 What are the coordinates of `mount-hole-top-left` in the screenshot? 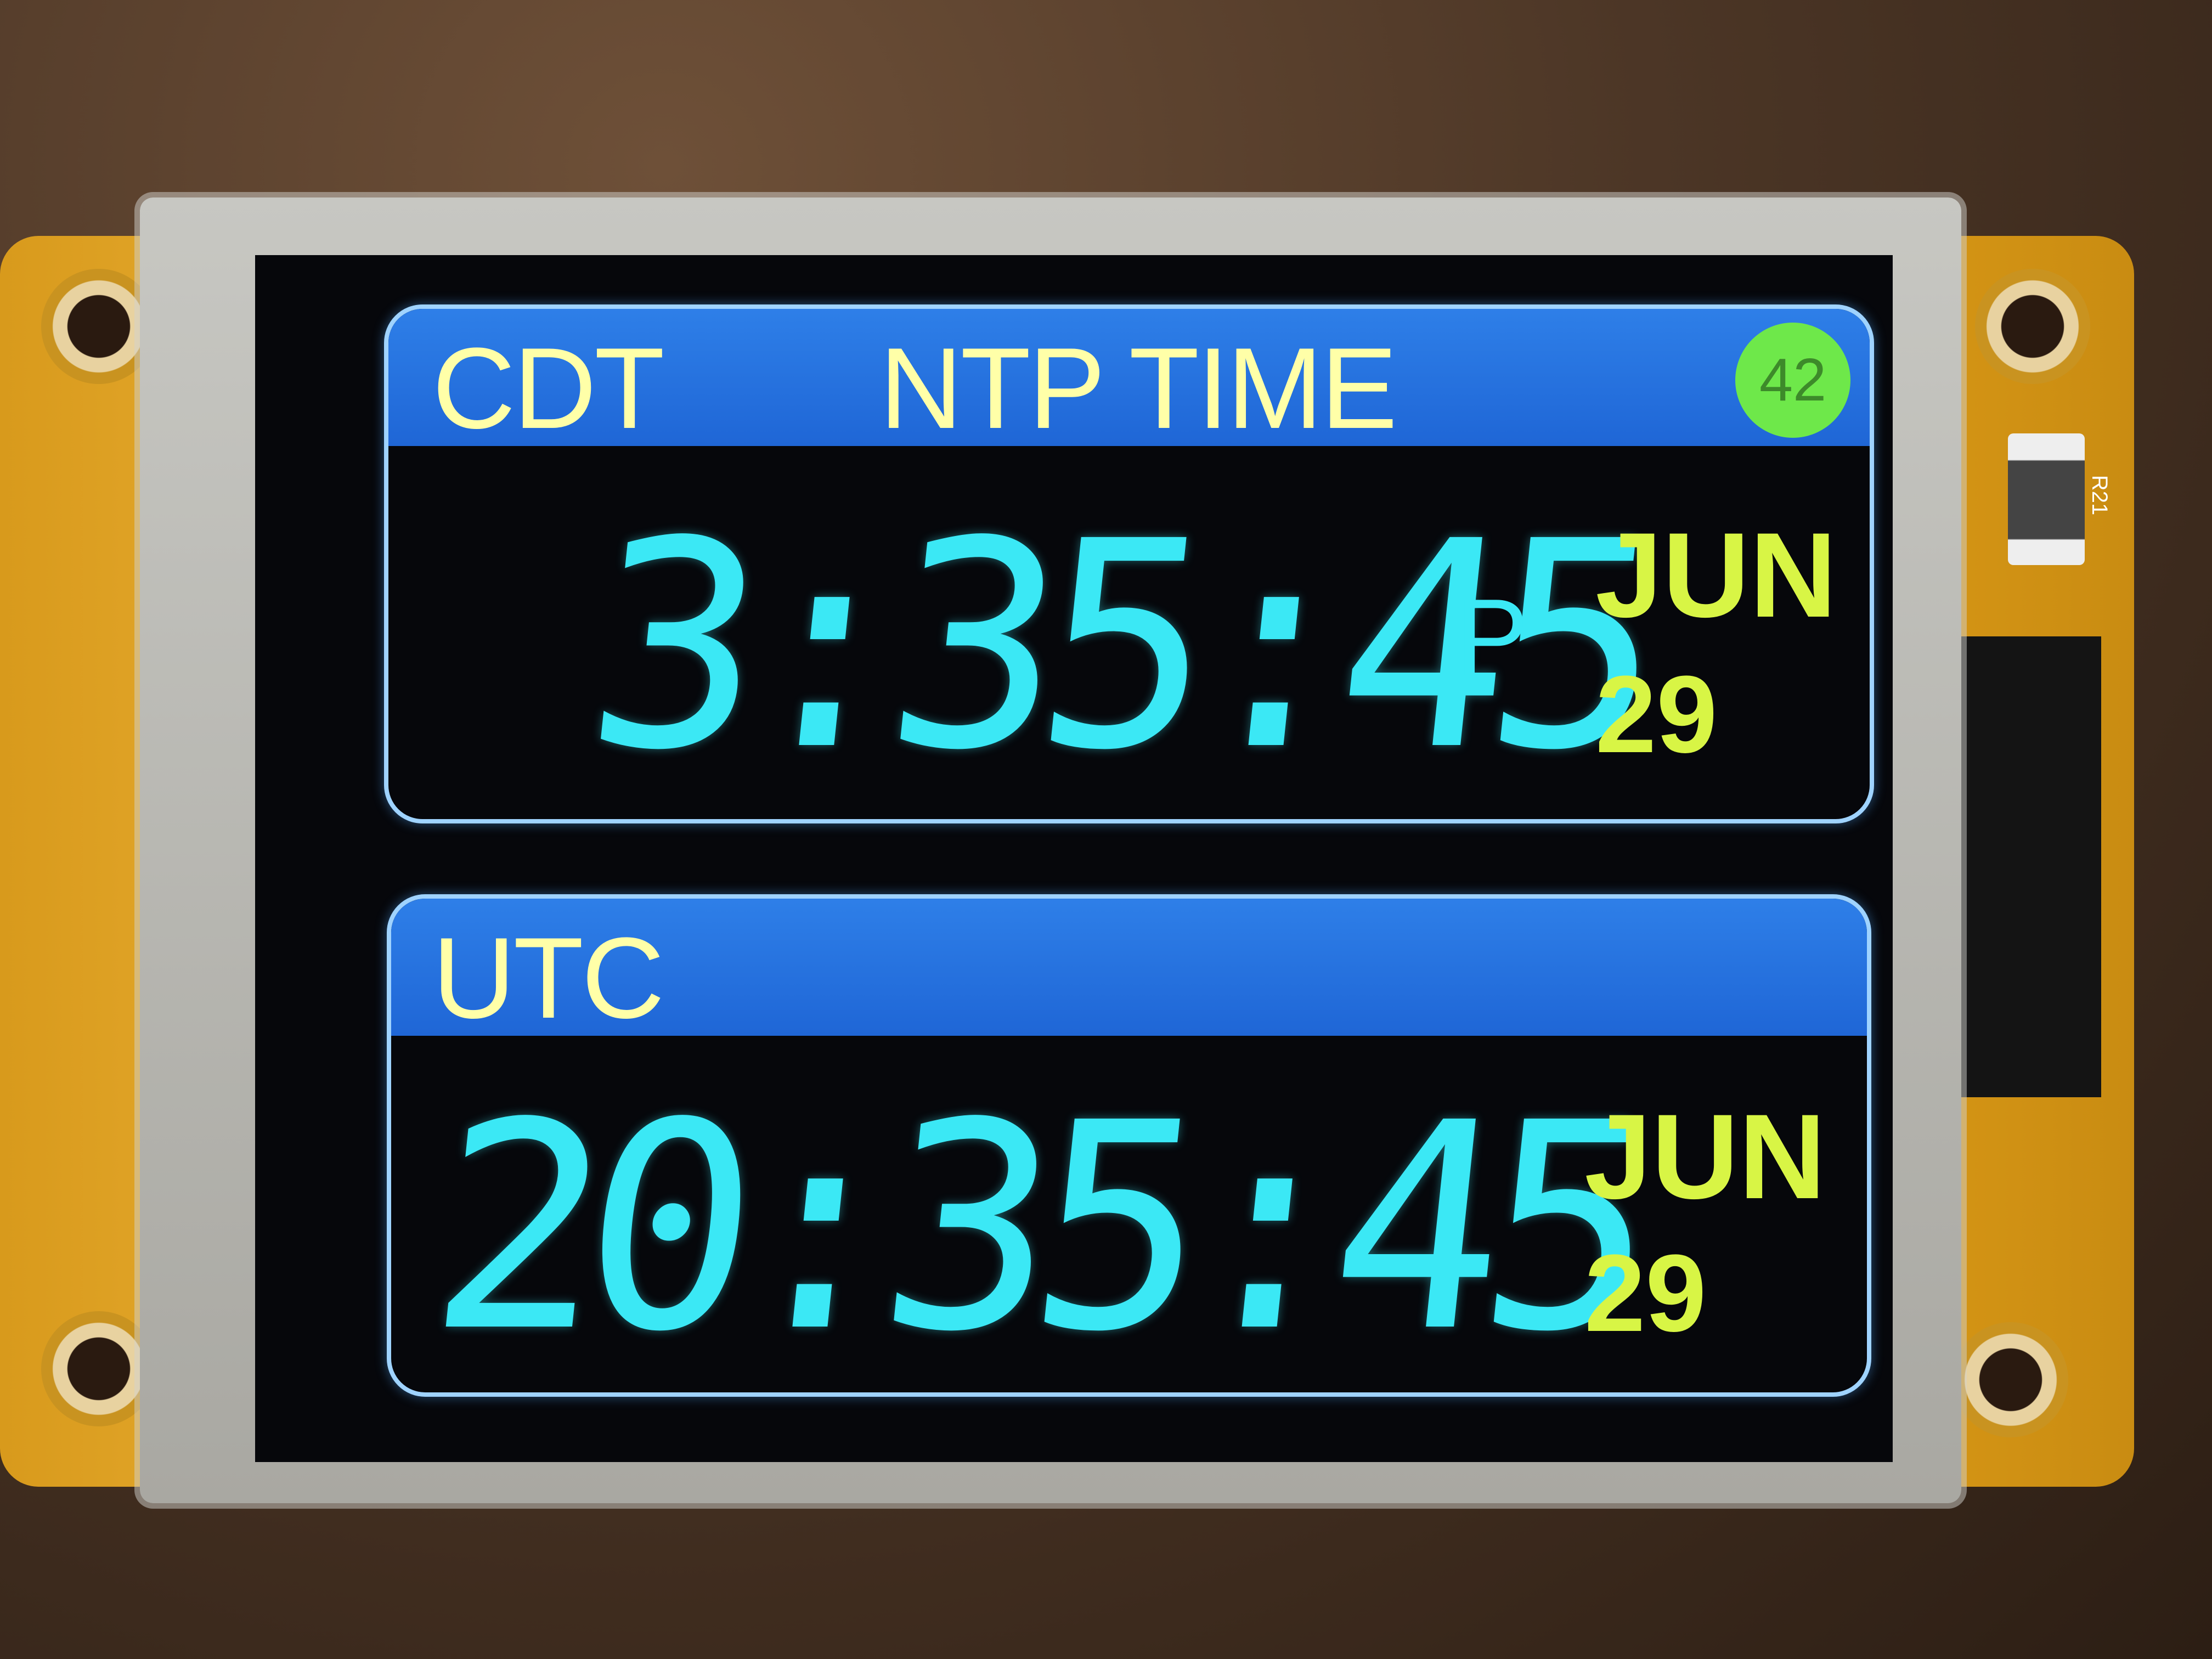 It's located at (99, 326).